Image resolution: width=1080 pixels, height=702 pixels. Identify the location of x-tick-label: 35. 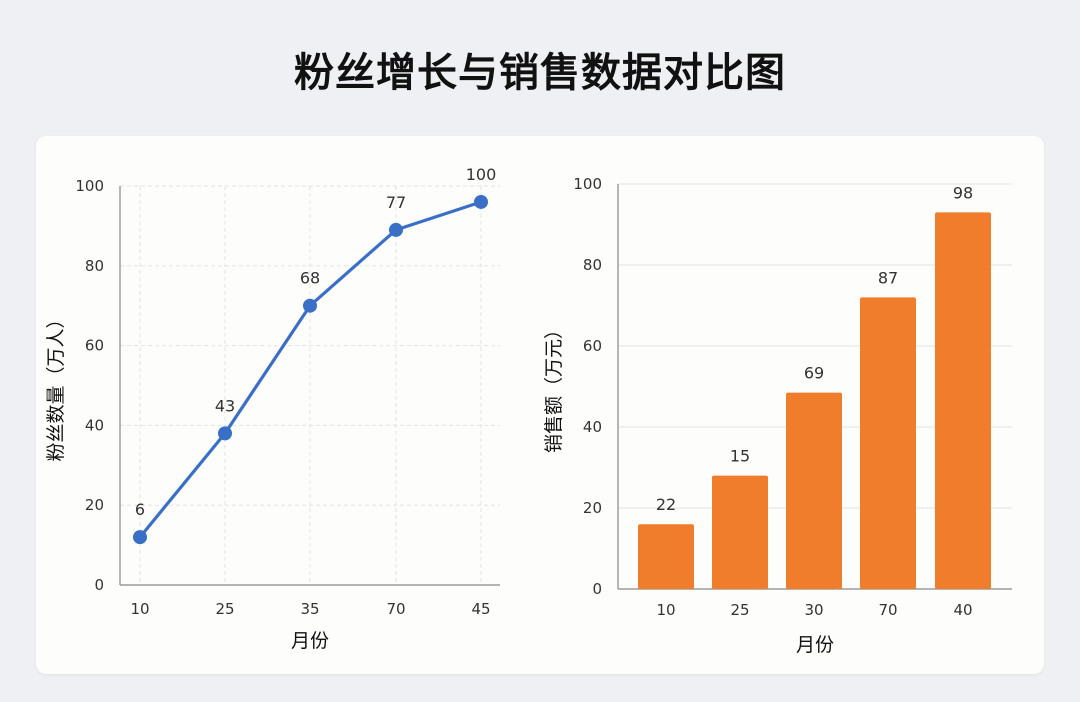
(309, 609).